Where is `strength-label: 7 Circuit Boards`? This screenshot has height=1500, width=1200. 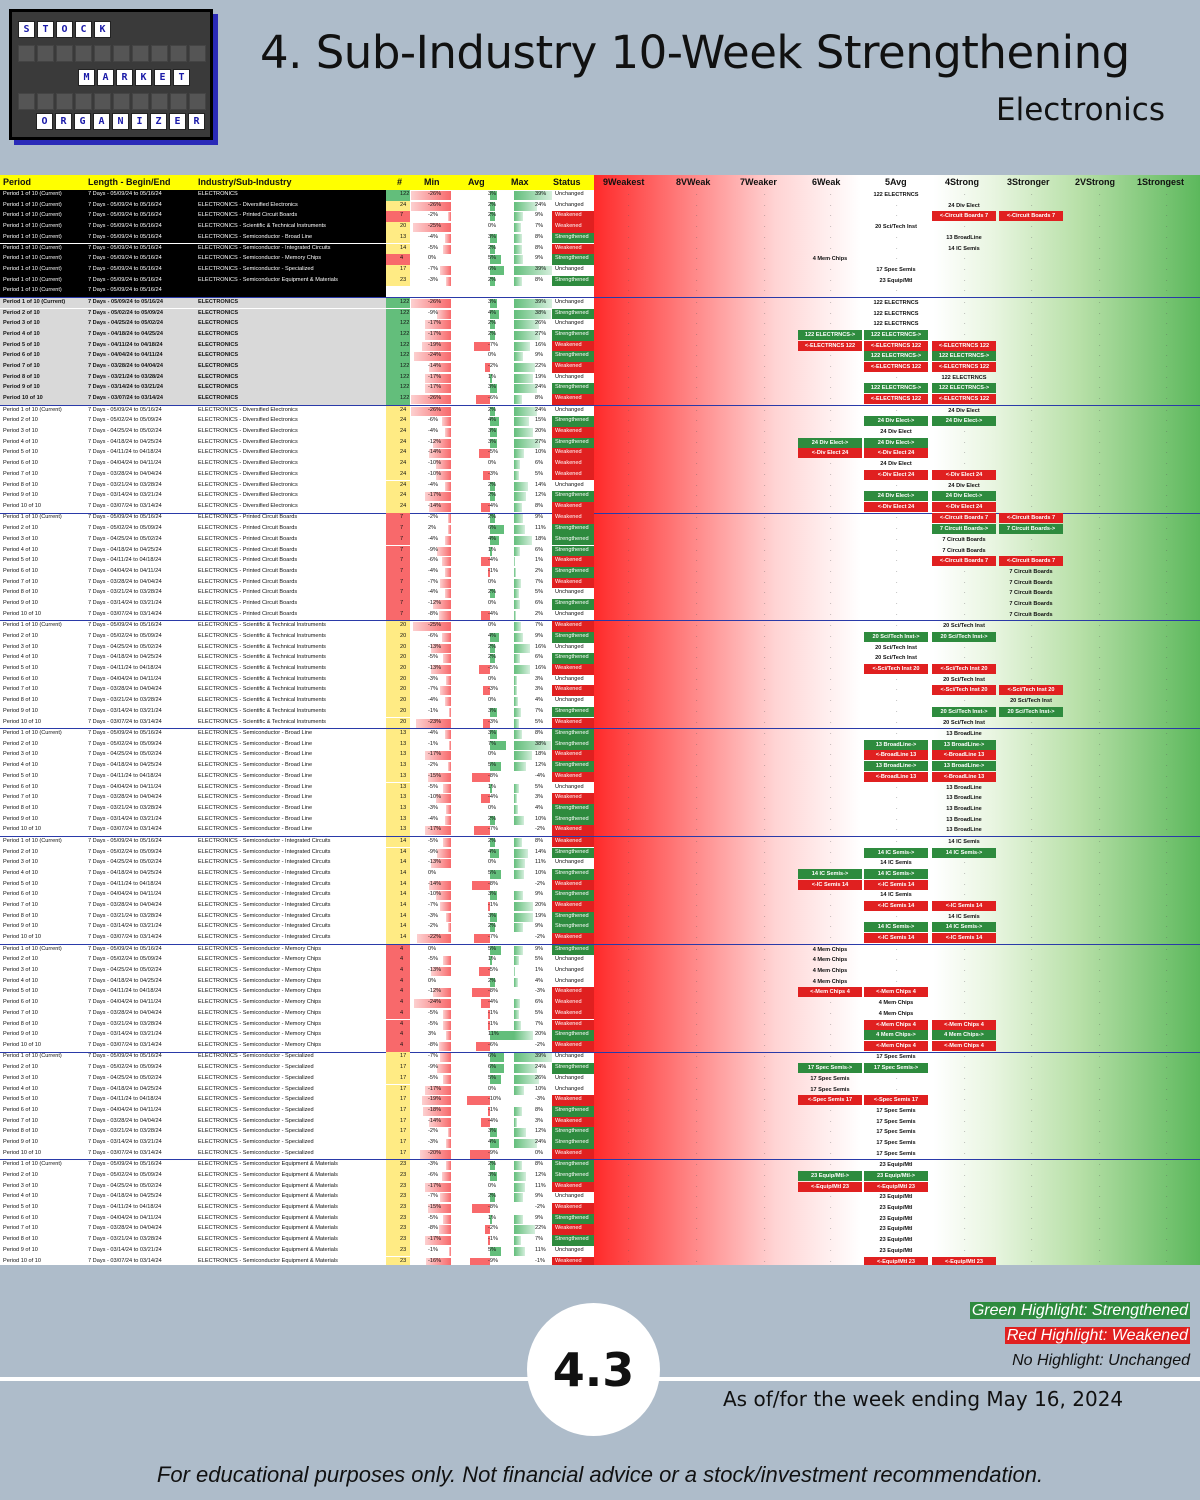
strength-label: 7 Circuit Boards is located at coordinates (964, 550).